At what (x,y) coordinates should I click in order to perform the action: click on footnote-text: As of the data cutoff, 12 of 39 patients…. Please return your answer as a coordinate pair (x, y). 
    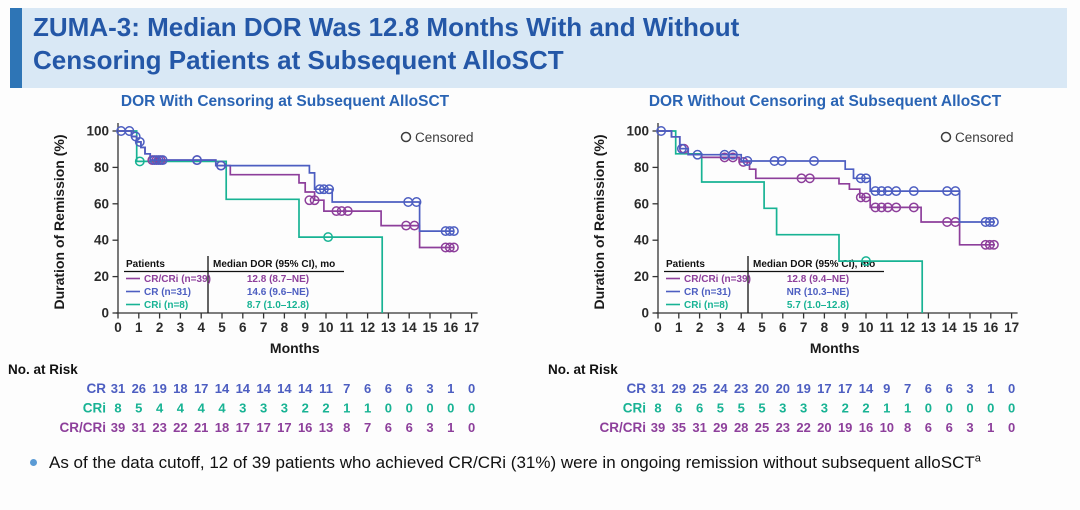
    Looking at the image, I should click on (515, 463).